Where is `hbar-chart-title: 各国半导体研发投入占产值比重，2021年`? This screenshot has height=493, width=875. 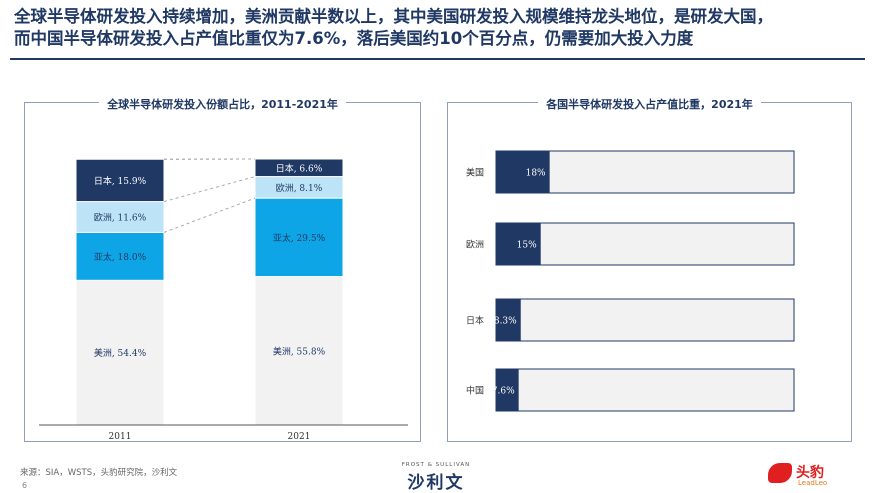 hbar-chart-title: 各国半导体研发投入占产值比重，2021年 is located at coordinates (649, 105).